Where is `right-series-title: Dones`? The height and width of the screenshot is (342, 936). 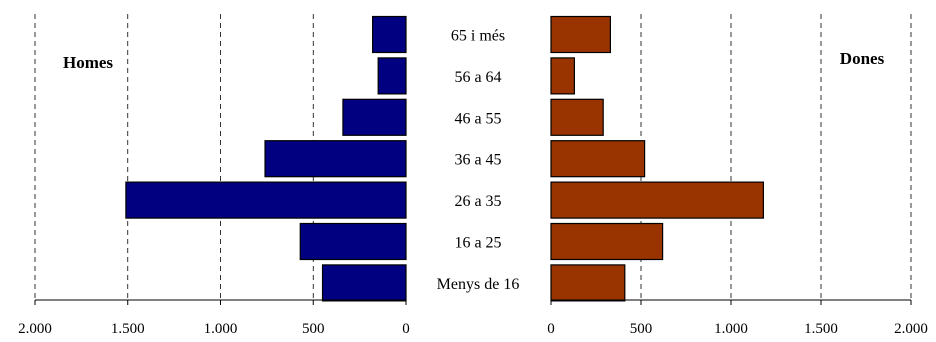
right-series-title: Dones is located at coordinates (862, 58).